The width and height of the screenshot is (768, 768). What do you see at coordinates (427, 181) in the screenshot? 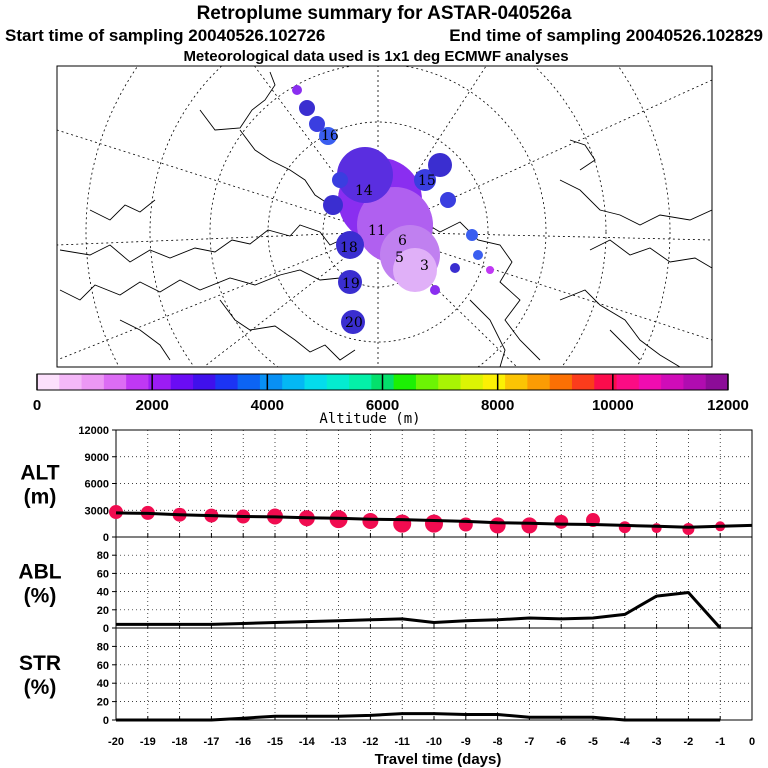
I see `plume-label-15: 15` at bounding box center [427, 181].